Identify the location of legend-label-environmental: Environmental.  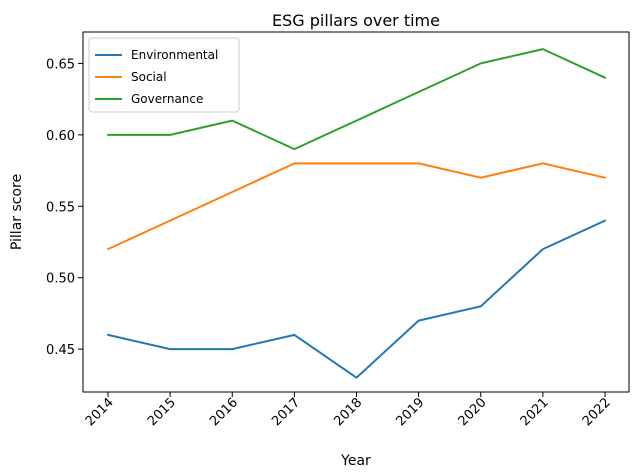
(174, 55).